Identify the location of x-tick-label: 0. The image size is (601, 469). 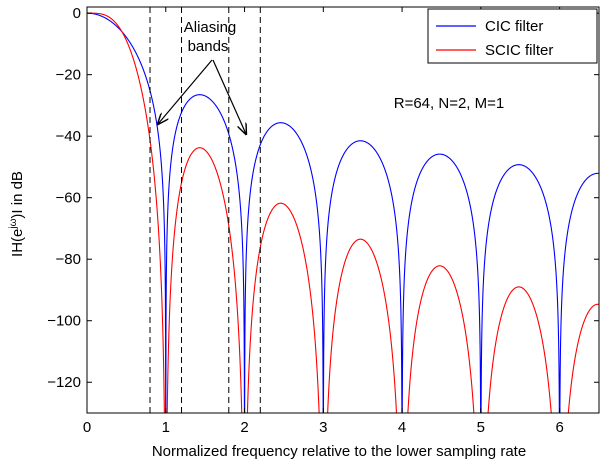
(87, 427).